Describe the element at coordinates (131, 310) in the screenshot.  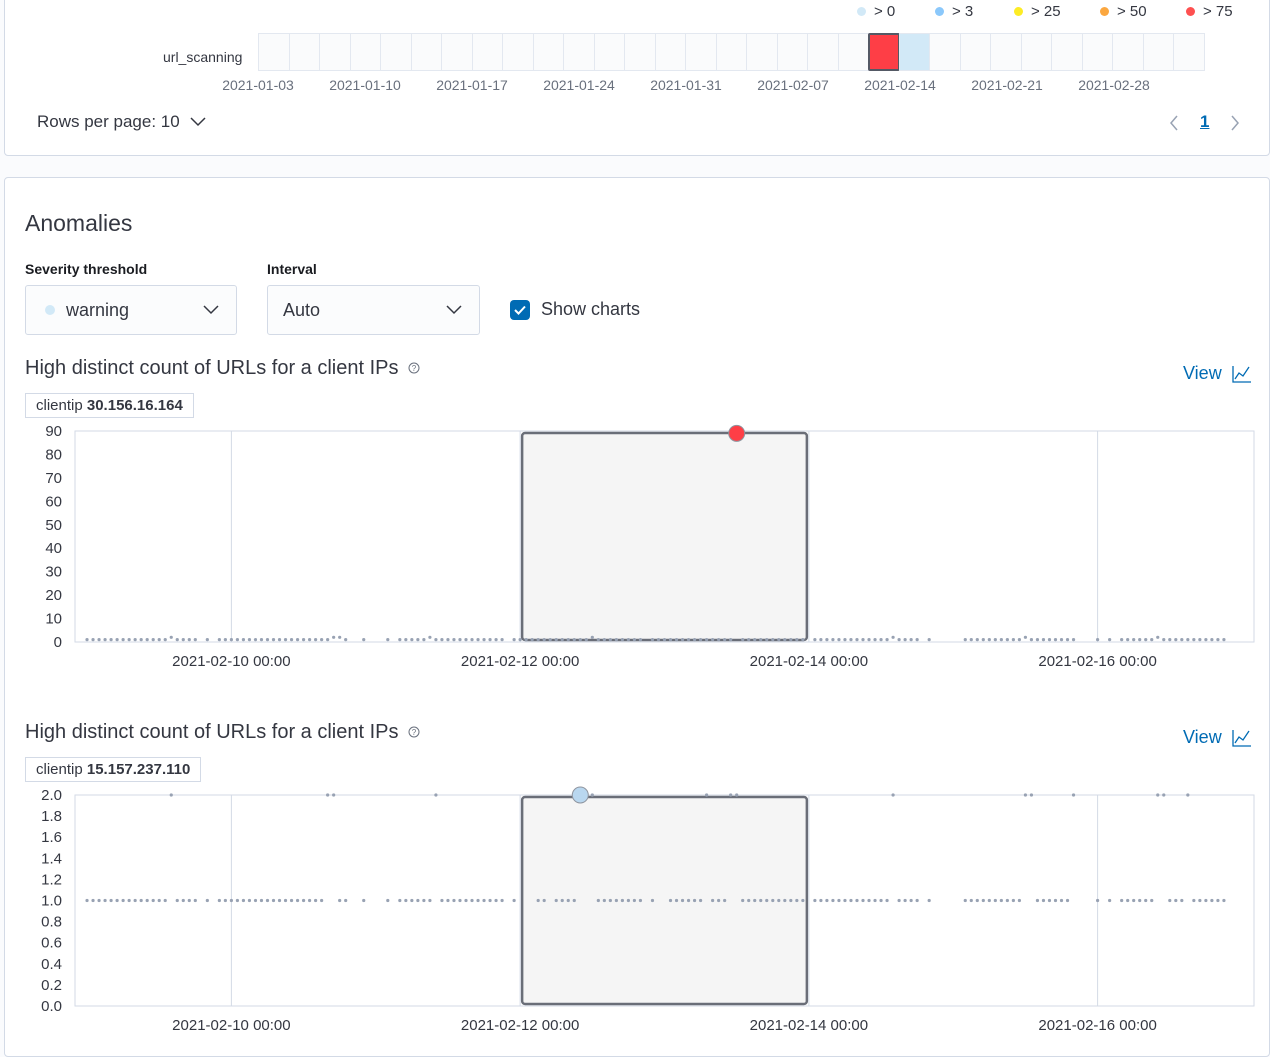
I see `severity-threshold-select: warning` at that location.